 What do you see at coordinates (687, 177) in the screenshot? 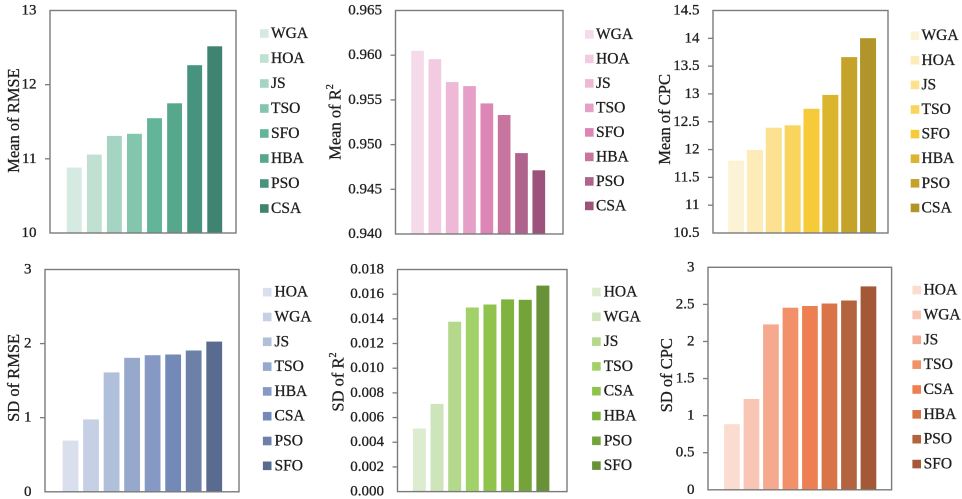
I see `svg-text: 11.5` at bounding box center [687, 177].